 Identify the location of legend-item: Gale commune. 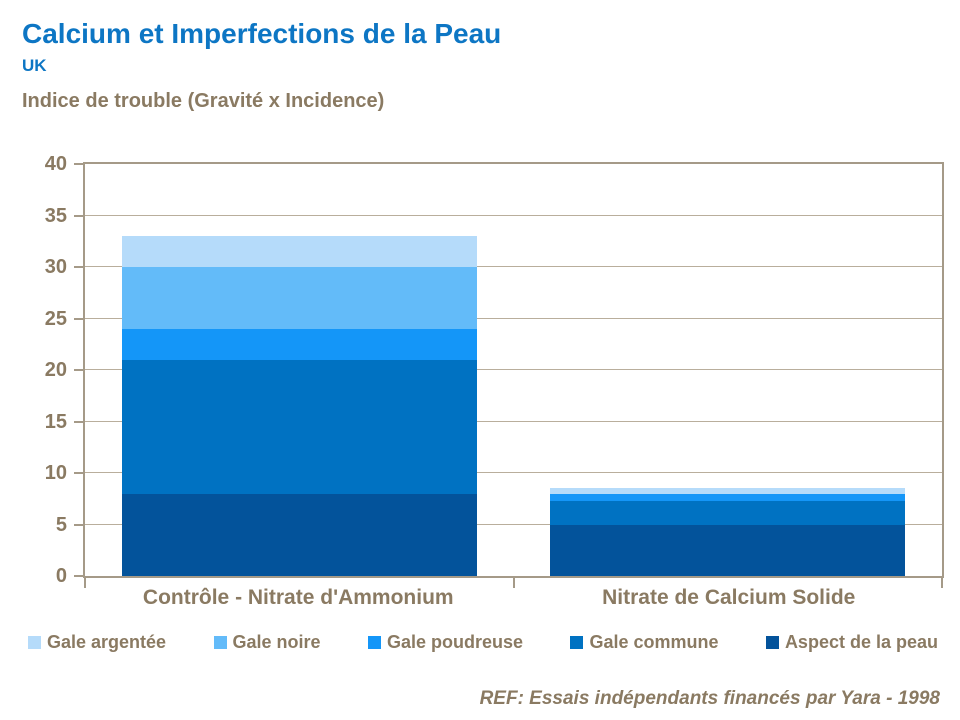
(644, 642).